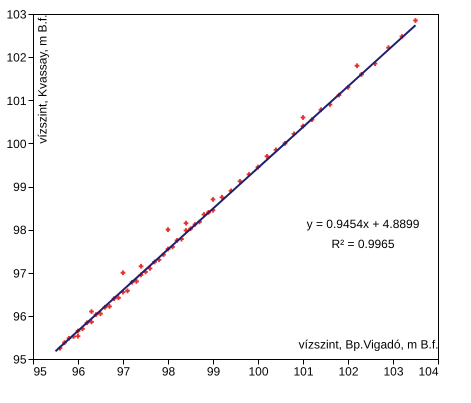  I want to click on annotation: y = 0.9454x + 4.8899, so click(363, 224).